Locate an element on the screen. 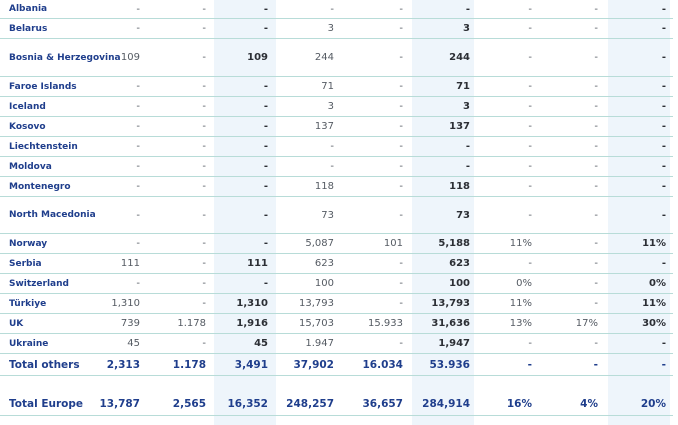 This screenshot has height=425, width=678. value-cell: 13,793 is located at coordinates (316, 303).